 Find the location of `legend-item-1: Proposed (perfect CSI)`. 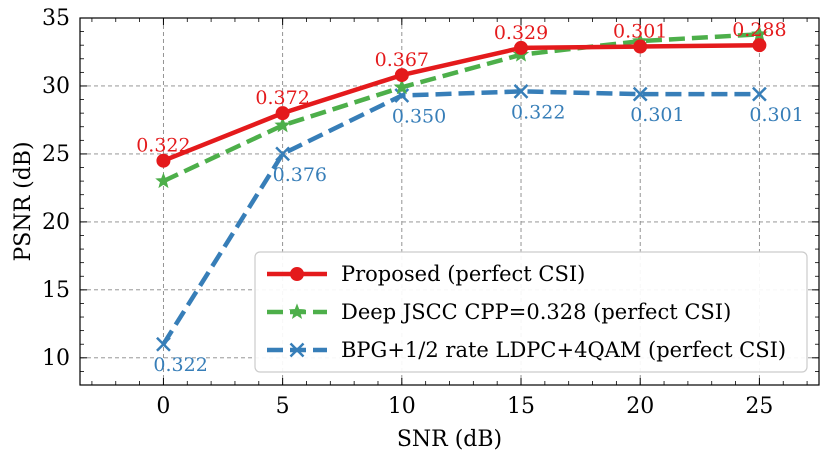

legend-item-1: Proposed (perfect CSI) is located at coordinates (426, 274).